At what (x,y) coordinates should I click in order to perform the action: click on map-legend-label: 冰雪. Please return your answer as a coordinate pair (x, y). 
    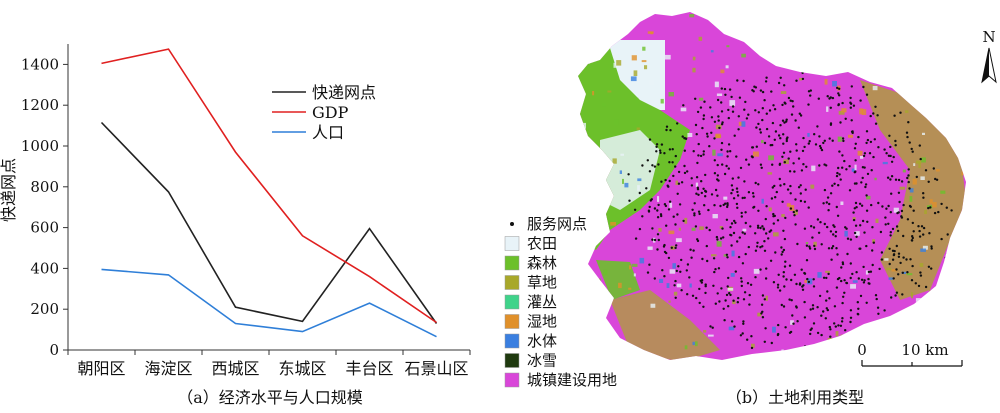
    Looking at the image, I should click on (542, 361).